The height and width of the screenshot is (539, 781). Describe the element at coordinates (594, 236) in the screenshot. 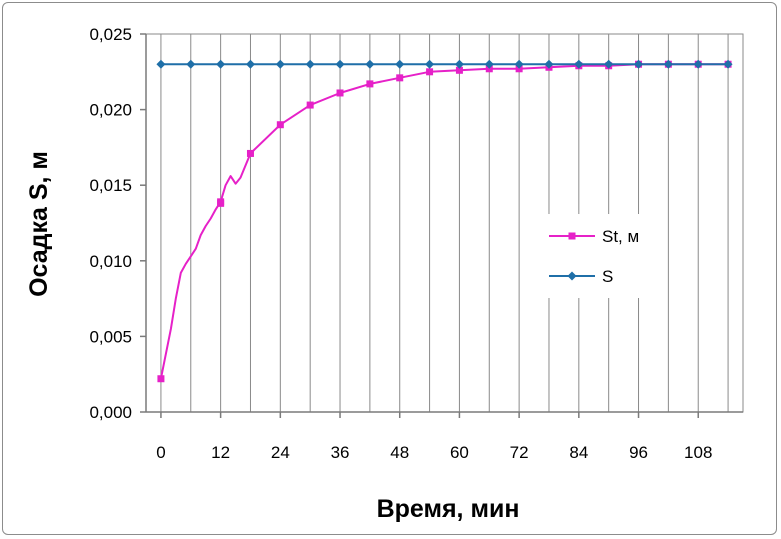

I see `legend-item: St, м` at that location.